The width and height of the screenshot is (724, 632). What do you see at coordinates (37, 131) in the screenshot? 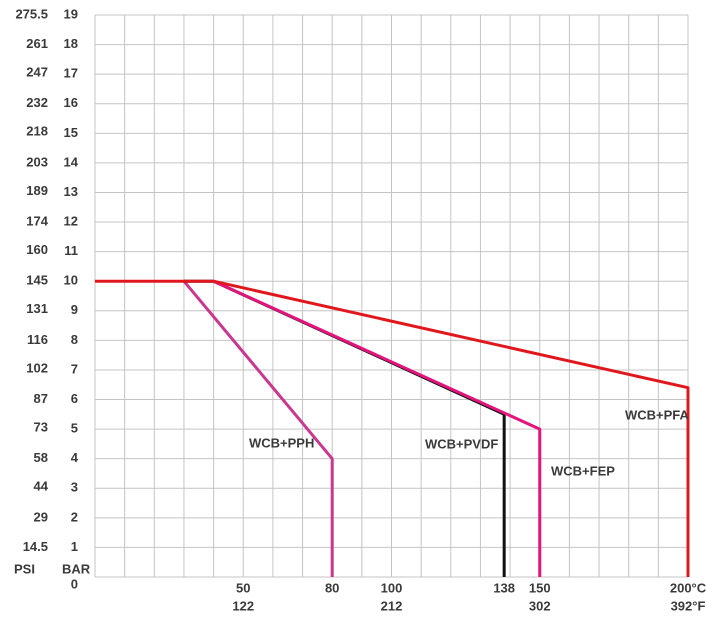
I see `y2-tick-label: 218` at bounding box center [37, 131].